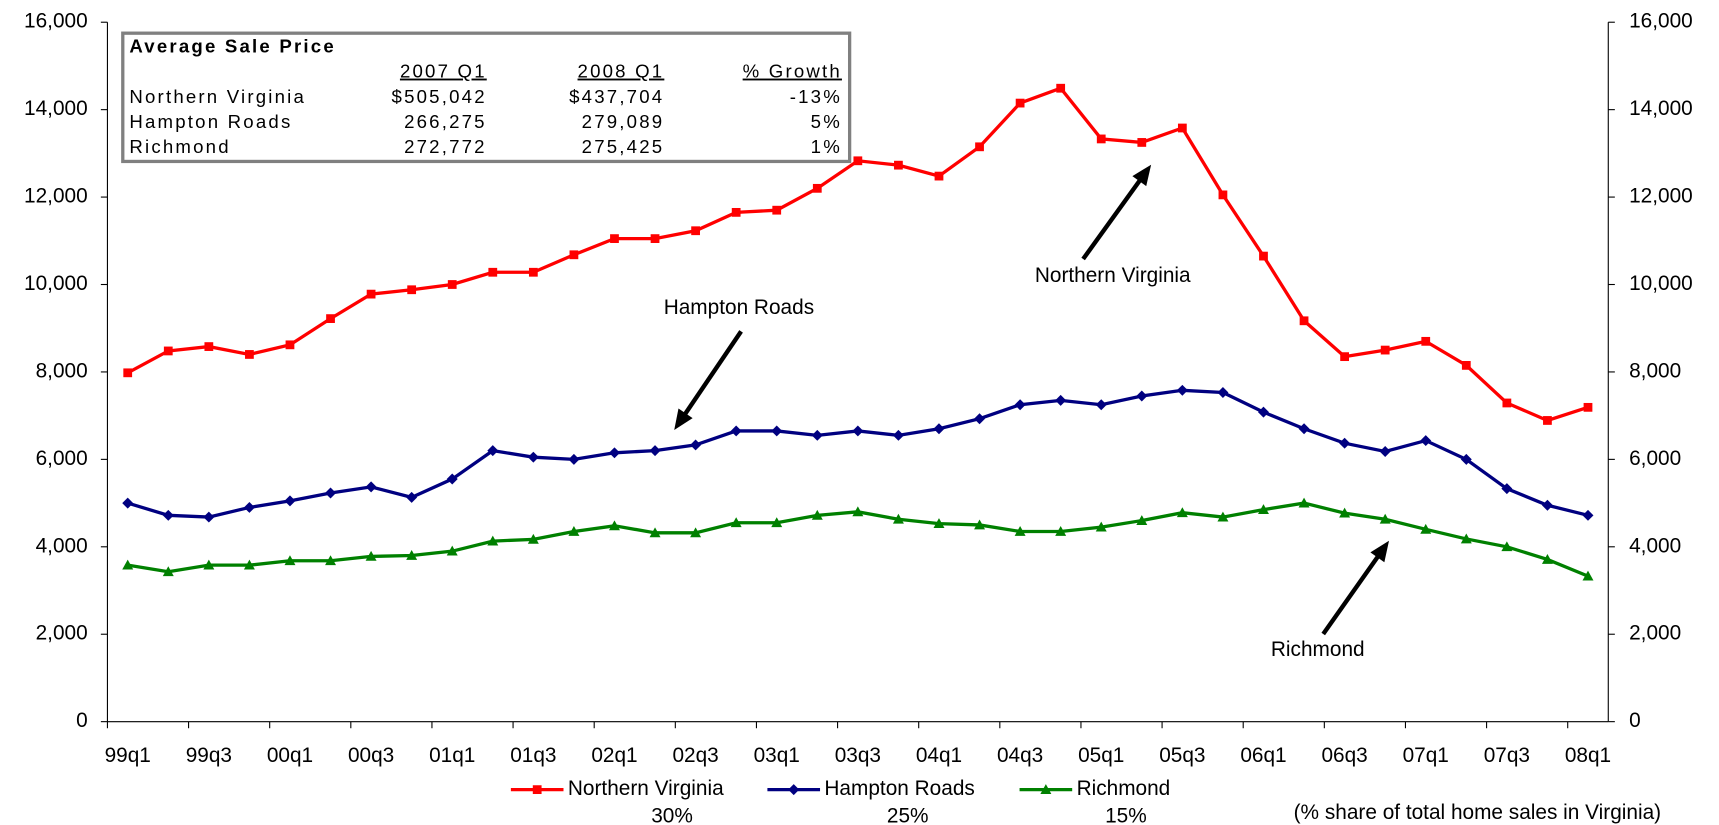  What do you see at coordinates (1655, 545) in the screenshot?
I see `y2-tick-label: 4,000` at bounding box center [1655, 545].